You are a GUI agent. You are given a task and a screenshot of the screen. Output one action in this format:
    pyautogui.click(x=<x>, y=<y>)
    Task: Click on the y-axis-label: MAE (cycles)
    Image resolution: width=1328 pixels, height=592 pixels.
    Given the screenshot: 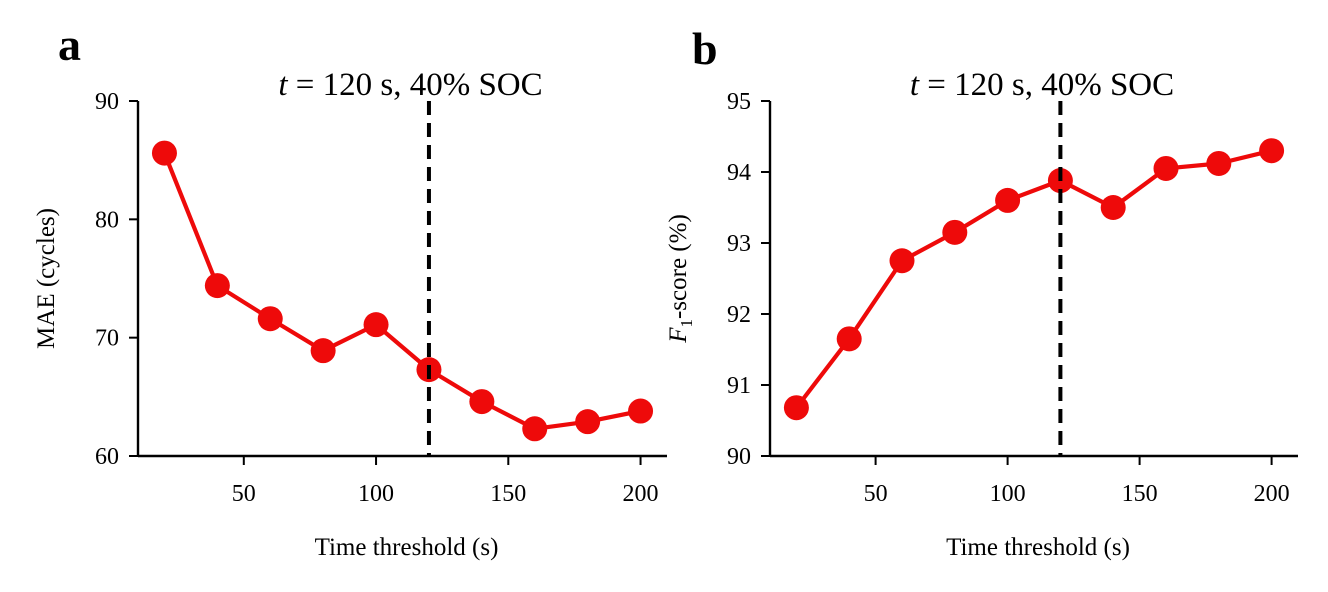 What is the action you would take?
    pyautogui.click(x=46, y=278)
    